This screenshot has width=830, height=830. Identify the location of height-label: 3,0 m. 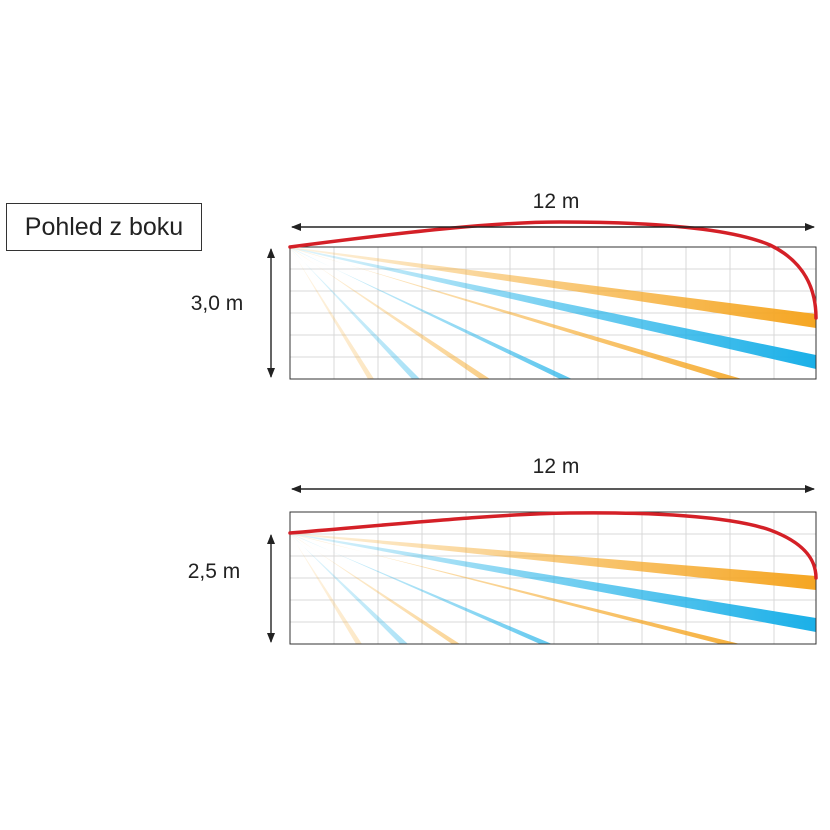
(217, 303).